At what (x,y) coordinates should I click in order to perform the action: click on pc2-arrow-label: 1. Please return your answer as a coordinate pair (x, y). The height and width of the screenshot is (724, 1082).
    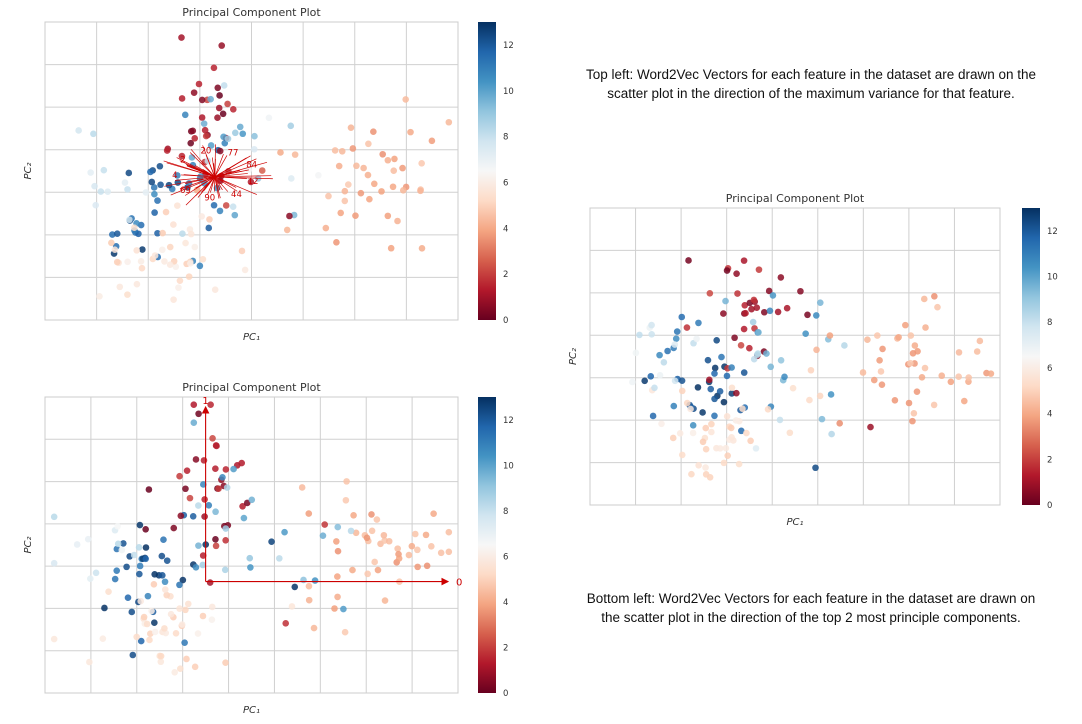
    Looking at the image, I should click on (205, 401).